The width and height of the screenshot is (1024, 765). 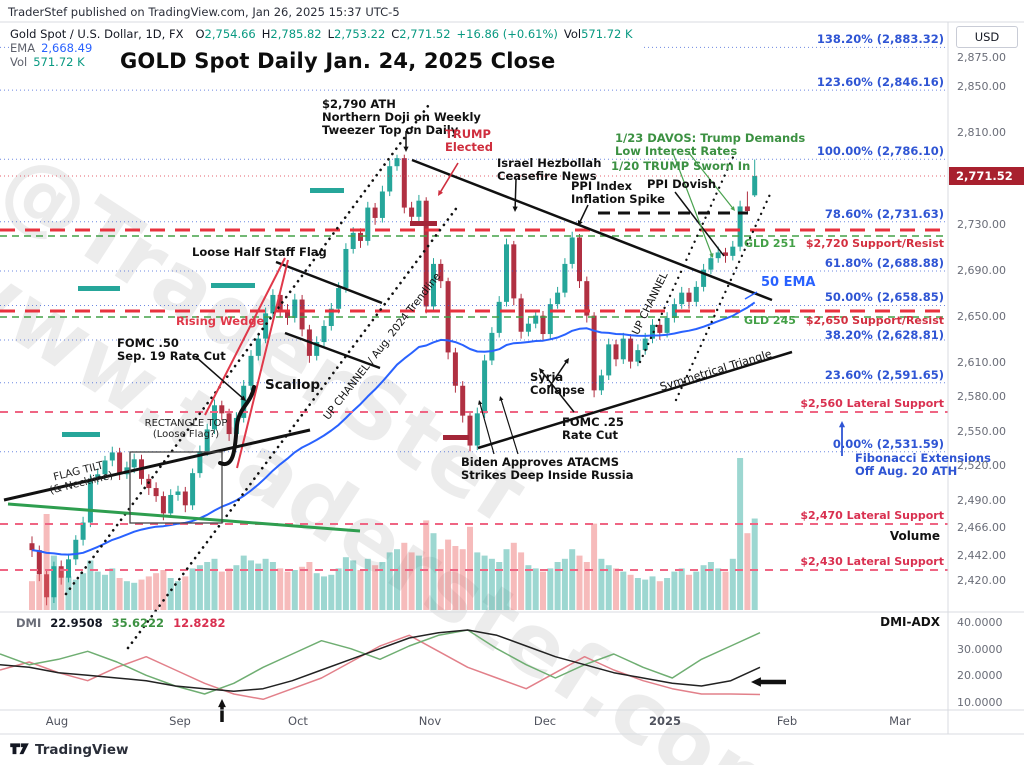 I want to click on price-tick: 2,550.00, so click(x=981, y=431).